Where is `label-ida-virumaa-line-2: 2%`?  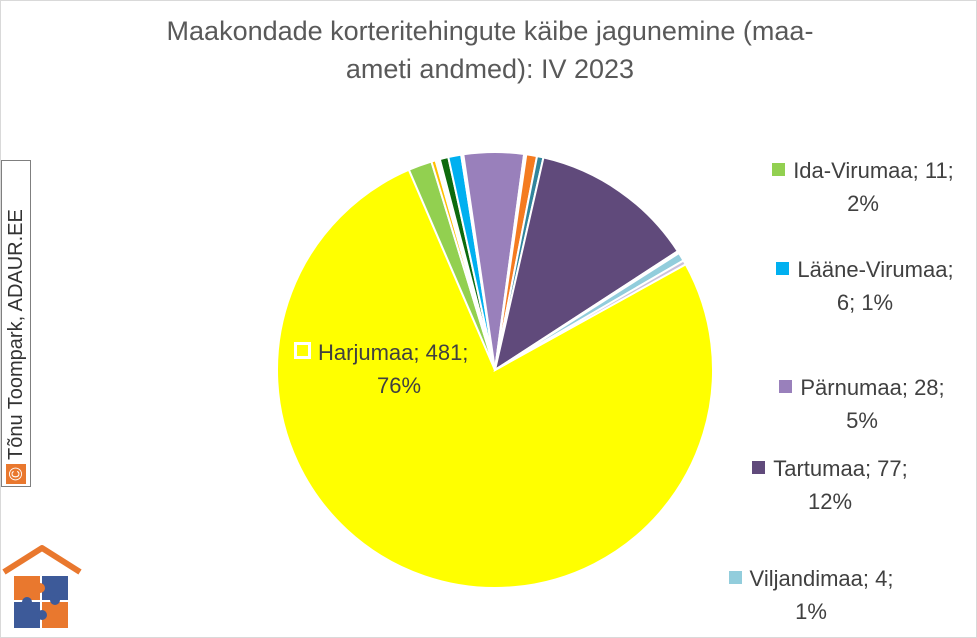
label-ida-virumaa-line-2: 2% is located at coordinates (863, 203).